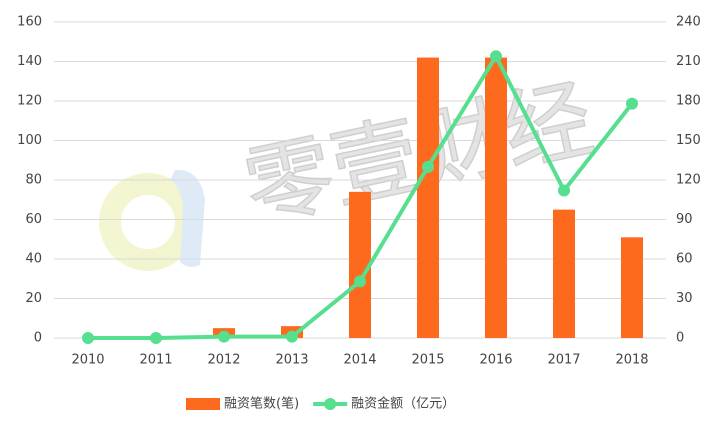 Image resolution: width=720 pixels, height=432 pixels. I want to click on y-tick-label: 80, so click(33, 180).